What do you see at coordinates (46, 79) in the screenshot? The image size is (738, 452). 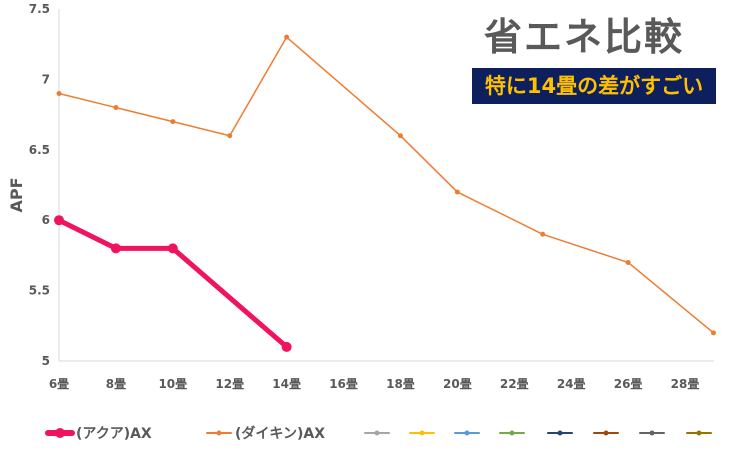 I see `y-tick-label: 7` at bounding box center [46, 79].